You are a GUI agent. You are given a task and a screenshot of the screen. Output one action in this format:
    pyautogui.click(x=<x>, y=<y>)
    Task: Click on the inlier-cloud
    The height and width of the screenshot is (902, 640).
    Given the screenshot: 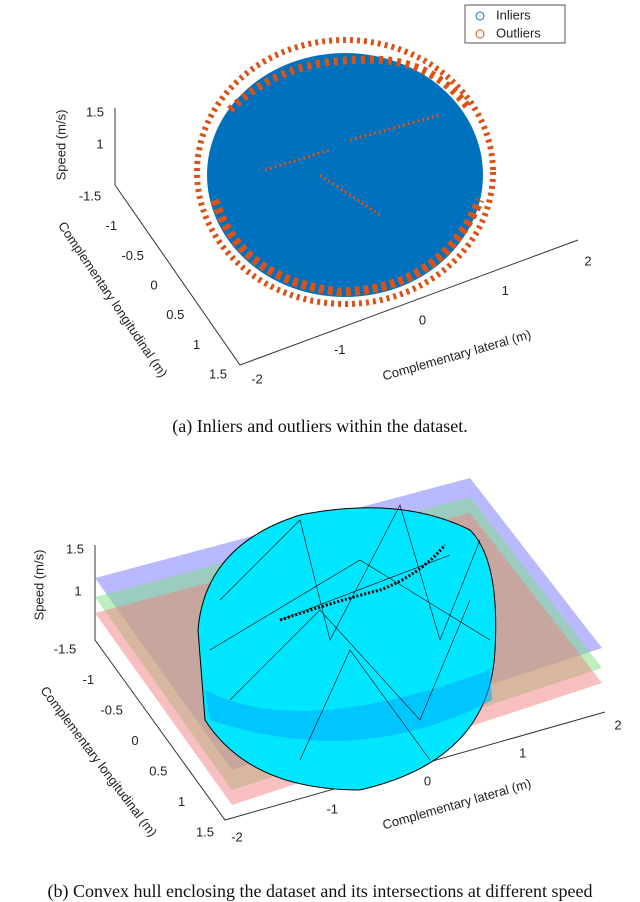 What is the action you would take?
    pyautogui.click(x=345, y=175)
    